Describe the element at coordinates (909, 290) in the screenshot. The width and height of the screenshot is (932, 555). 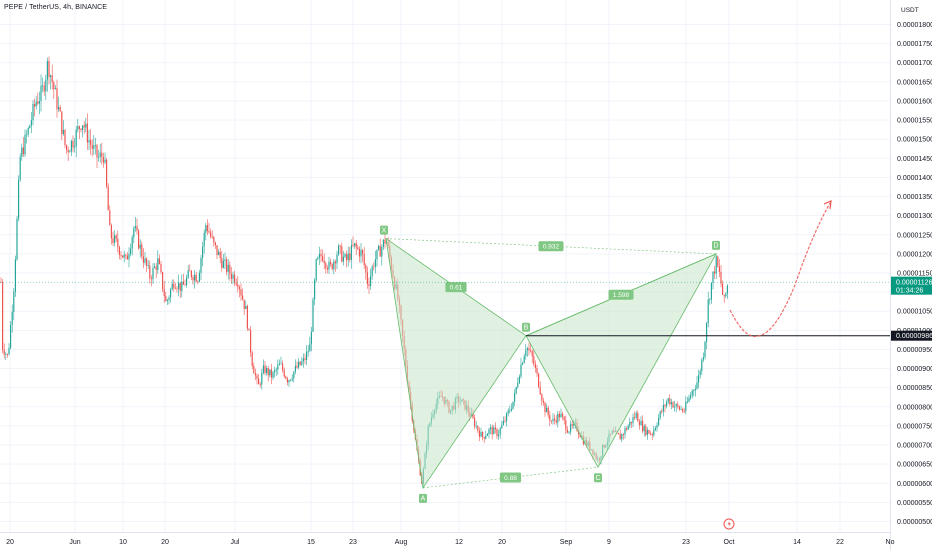
I see `bar-countdown: 01:34:26` at that location.